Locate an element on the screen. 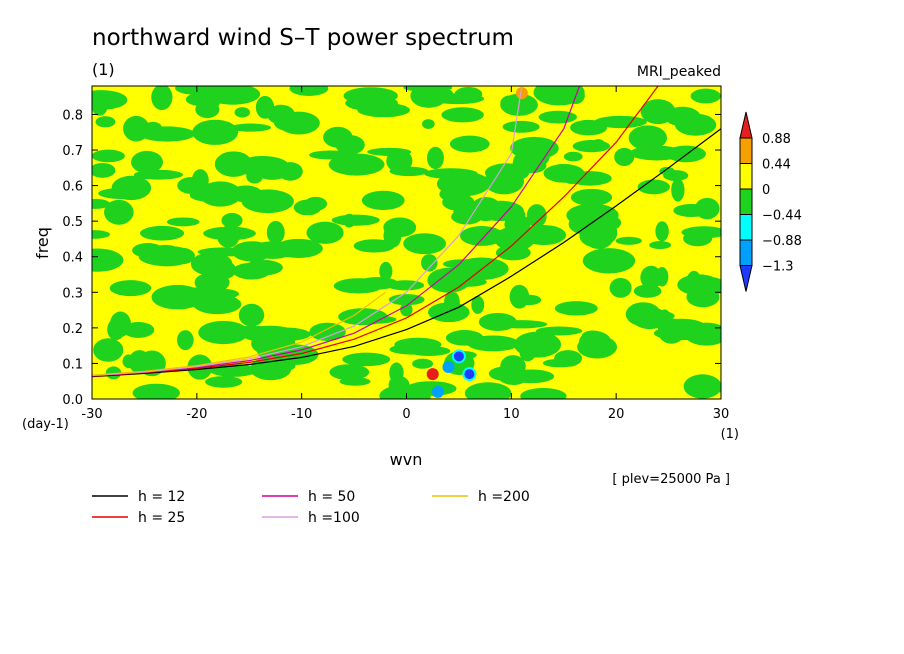  colorbar-label: 0.88 is located at coordinates (776, 139).